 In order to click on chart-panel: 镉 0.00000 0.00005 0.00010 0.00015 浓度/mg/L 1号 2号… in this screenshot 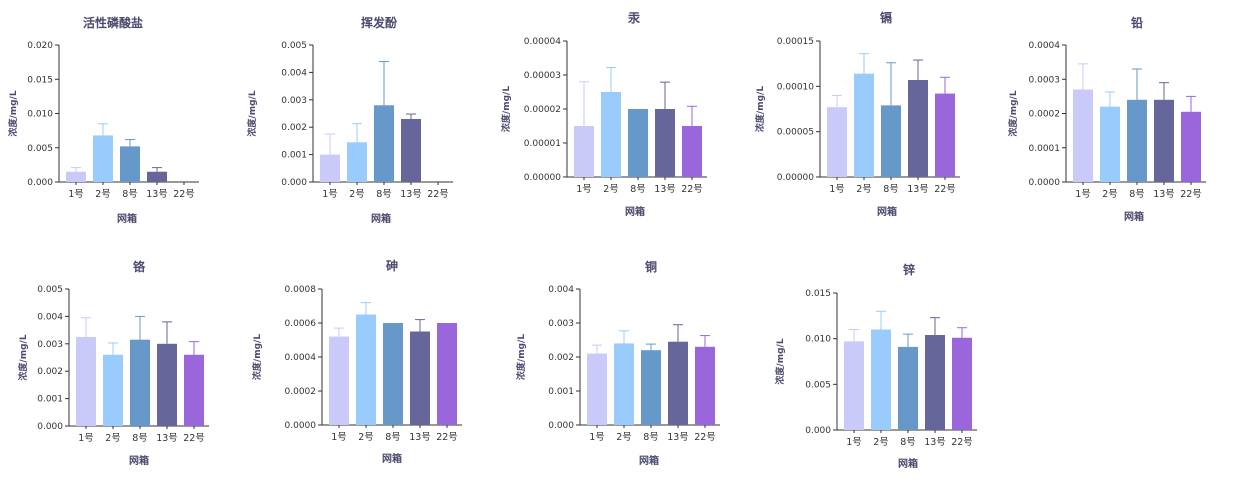, I will do `click(857, 114)`.